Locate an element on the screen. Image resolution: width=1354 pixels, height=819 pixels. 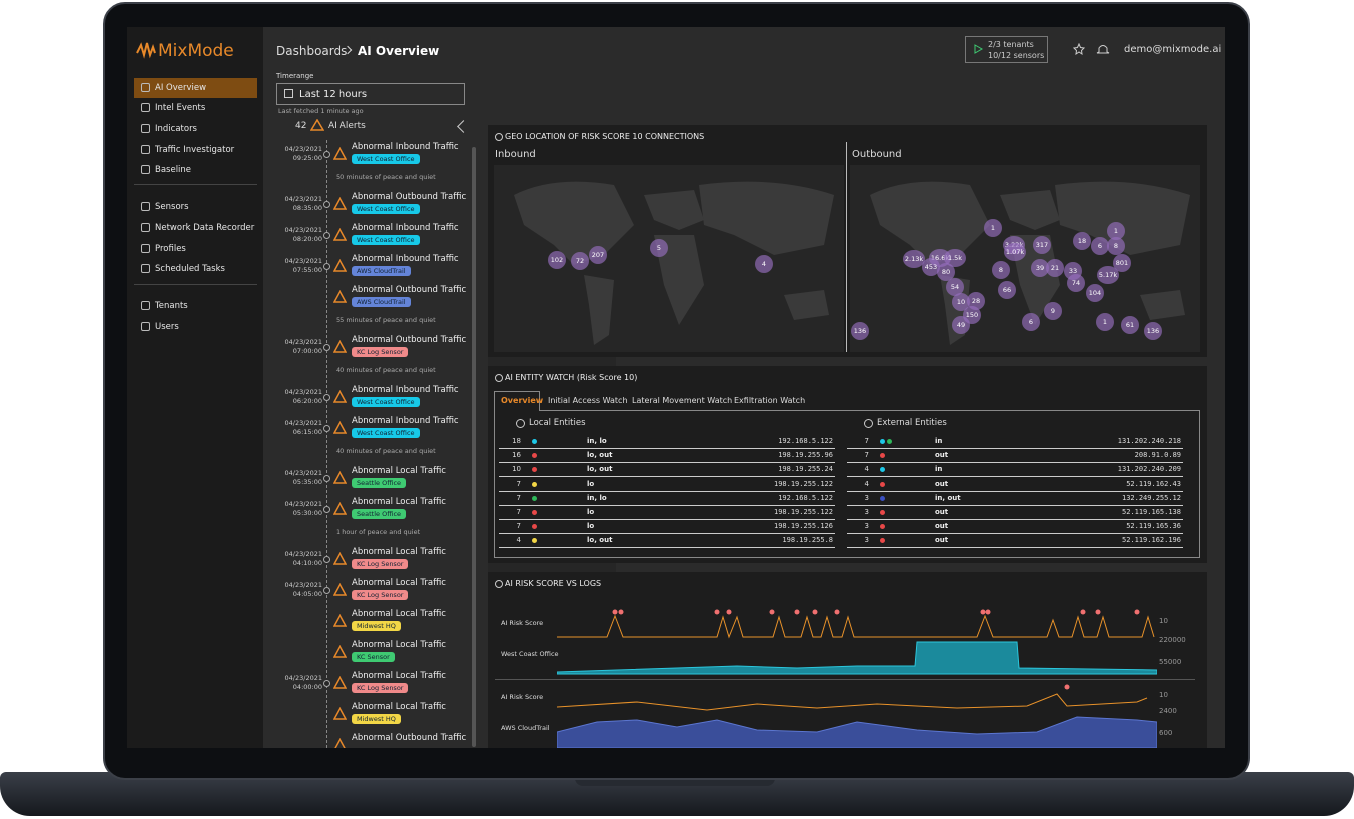
map-bubble: 4 is located at coordinates (764, 264).